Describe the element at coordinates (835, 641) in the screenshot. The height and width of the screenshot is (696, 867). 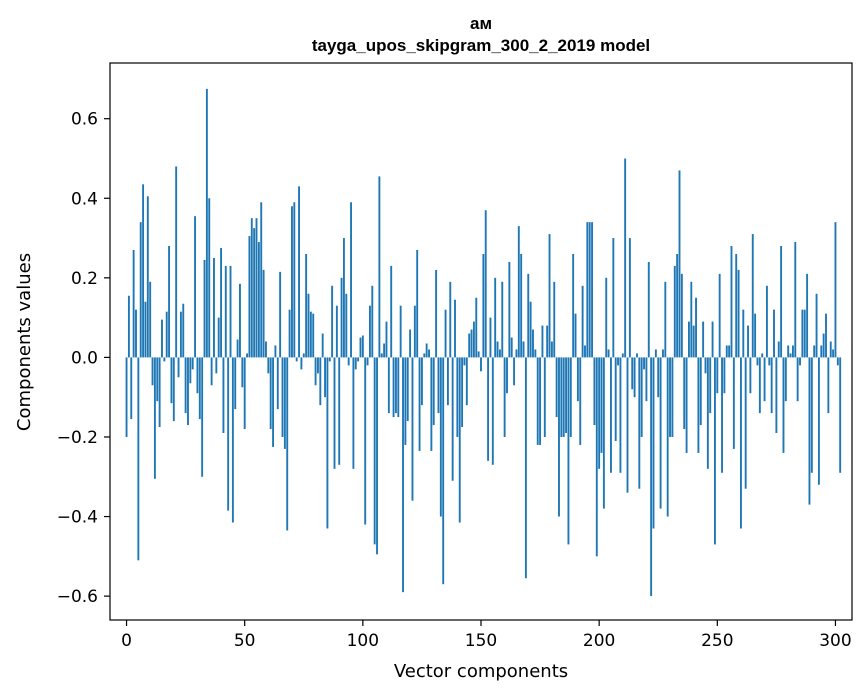
I see `x-tick-label: 300` at that location.